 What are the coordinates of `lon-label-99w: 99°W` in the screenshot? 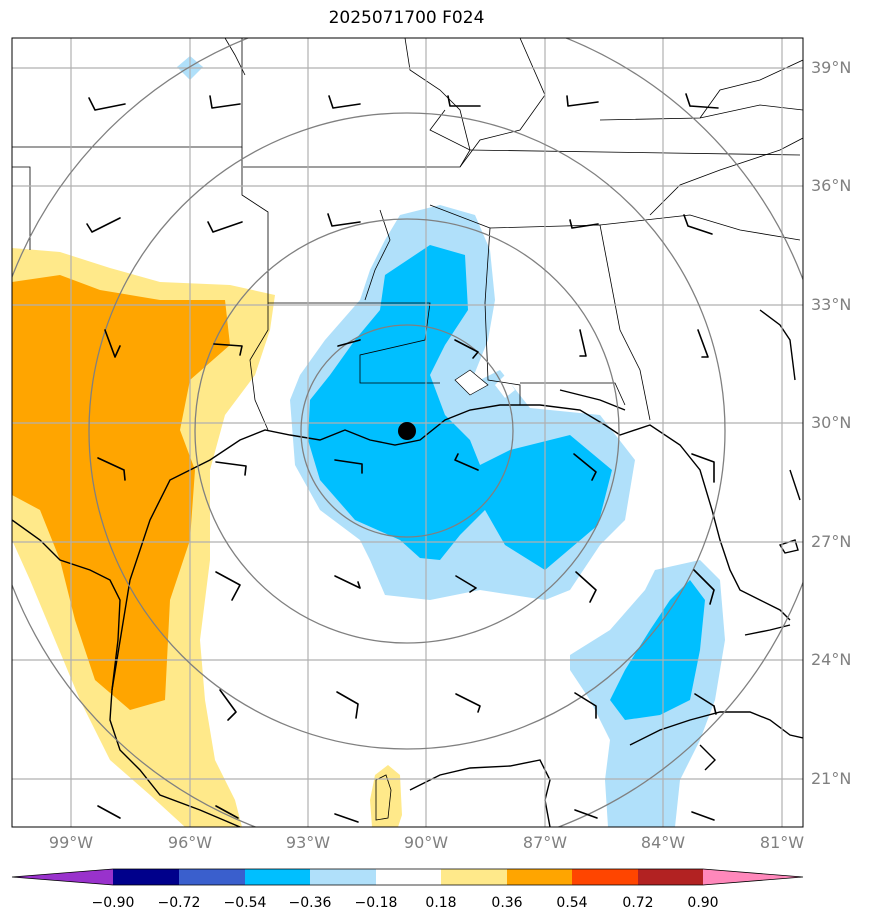 It's located at (71, 842).